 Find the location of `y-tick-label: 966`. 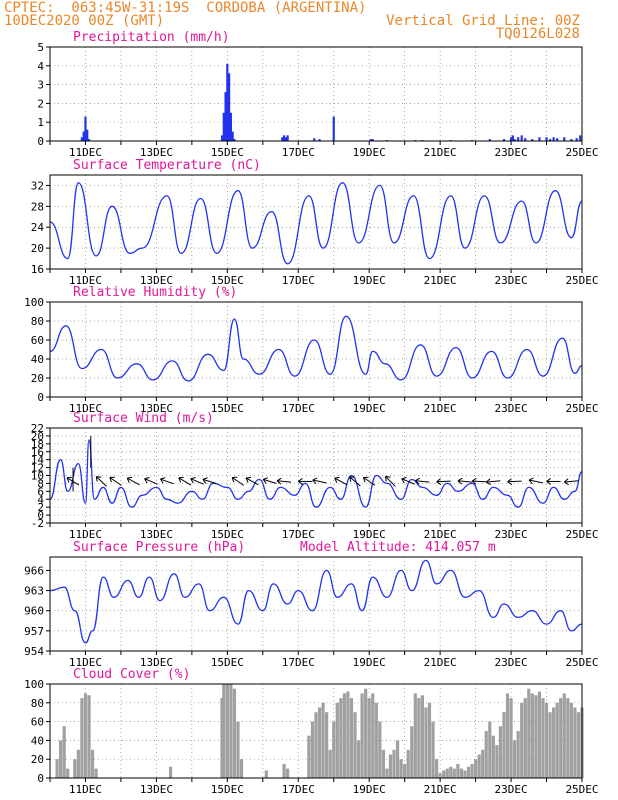

y-tick-label: 966 is located at coordinates (34, 570).